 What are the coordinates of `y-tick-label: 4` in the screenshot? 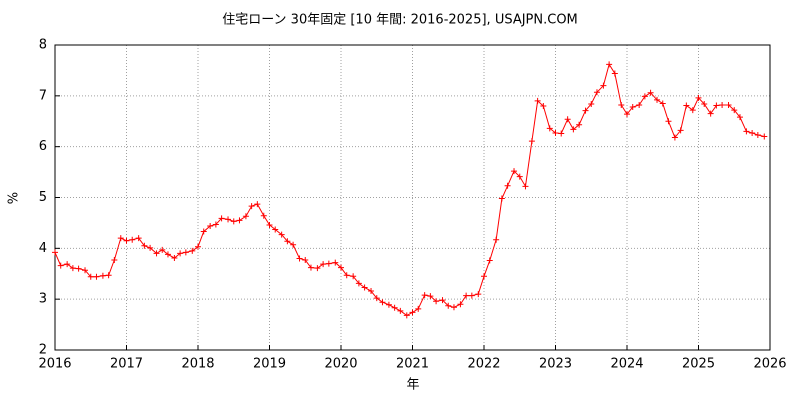 It's located at (43, 248).